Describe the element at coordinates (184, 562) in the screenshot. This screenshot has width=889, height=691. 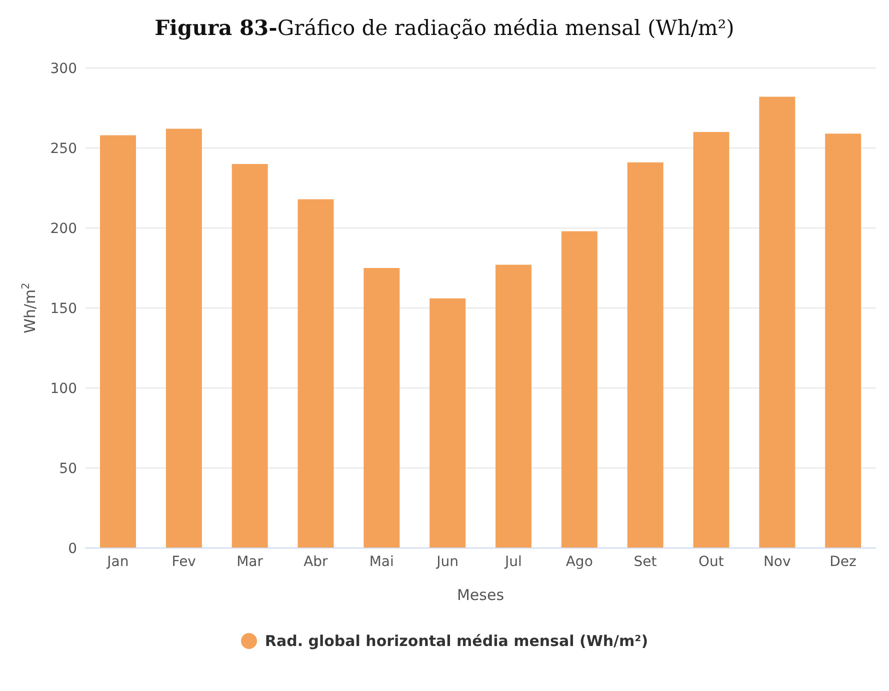
I see `x-tick-label: Fev` at that location.